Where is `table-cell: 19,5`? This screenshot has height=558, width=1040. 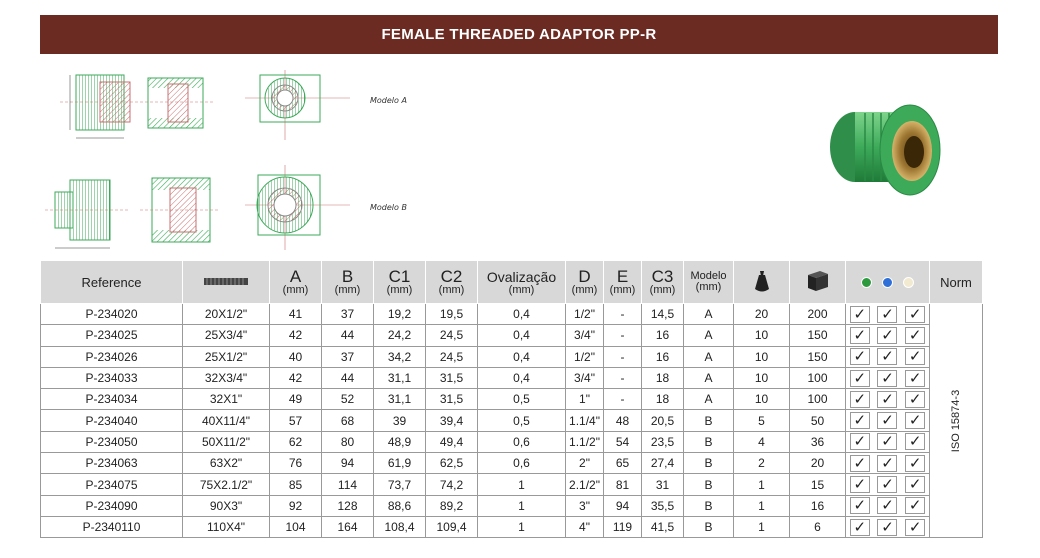
table-cell: 19,5 is located at coordinates (451, 314).